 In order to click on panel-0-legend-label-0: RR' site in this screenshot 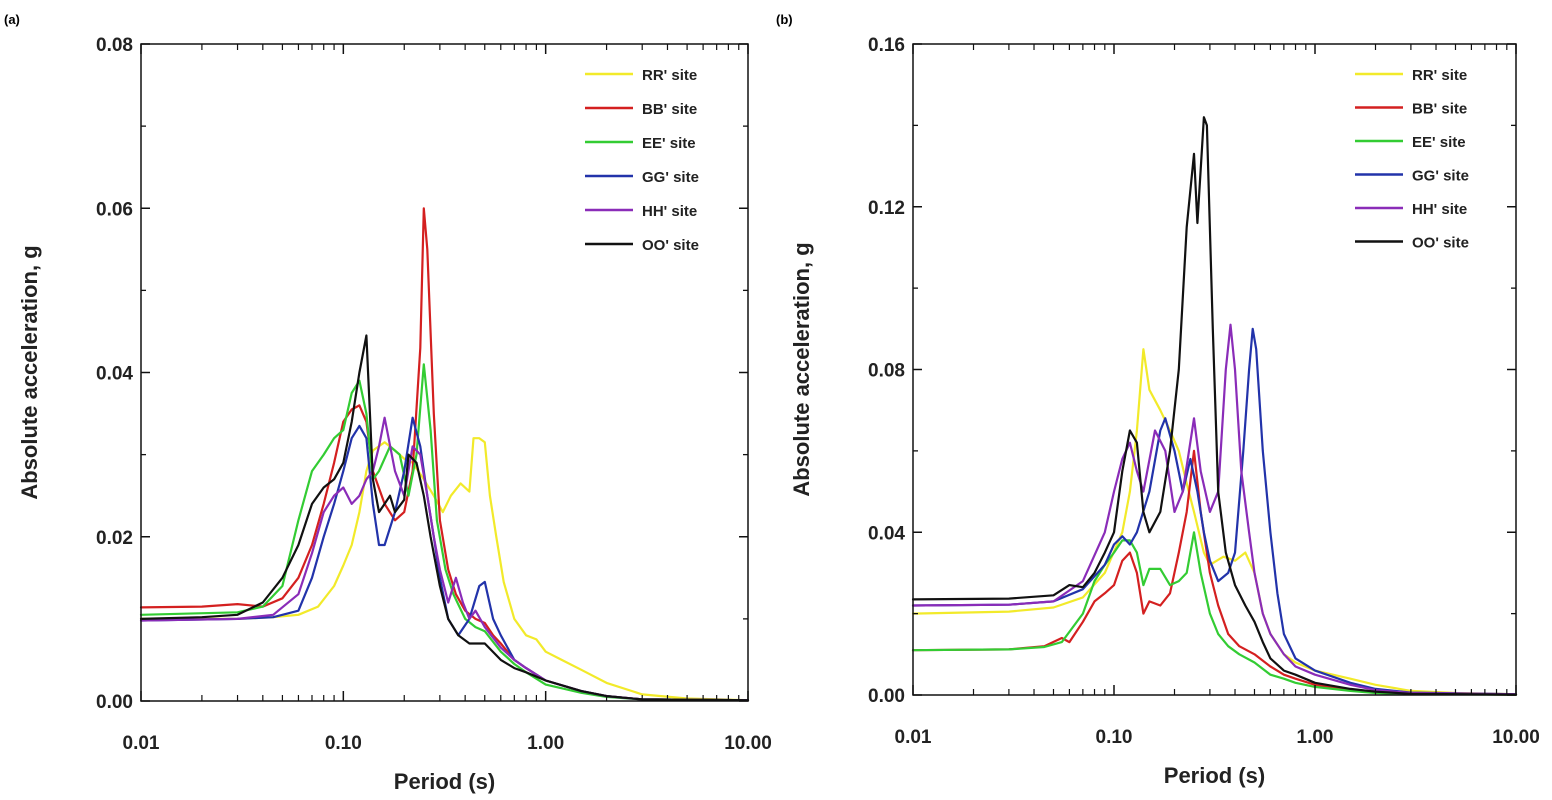, I will do `click(669, 75)`.